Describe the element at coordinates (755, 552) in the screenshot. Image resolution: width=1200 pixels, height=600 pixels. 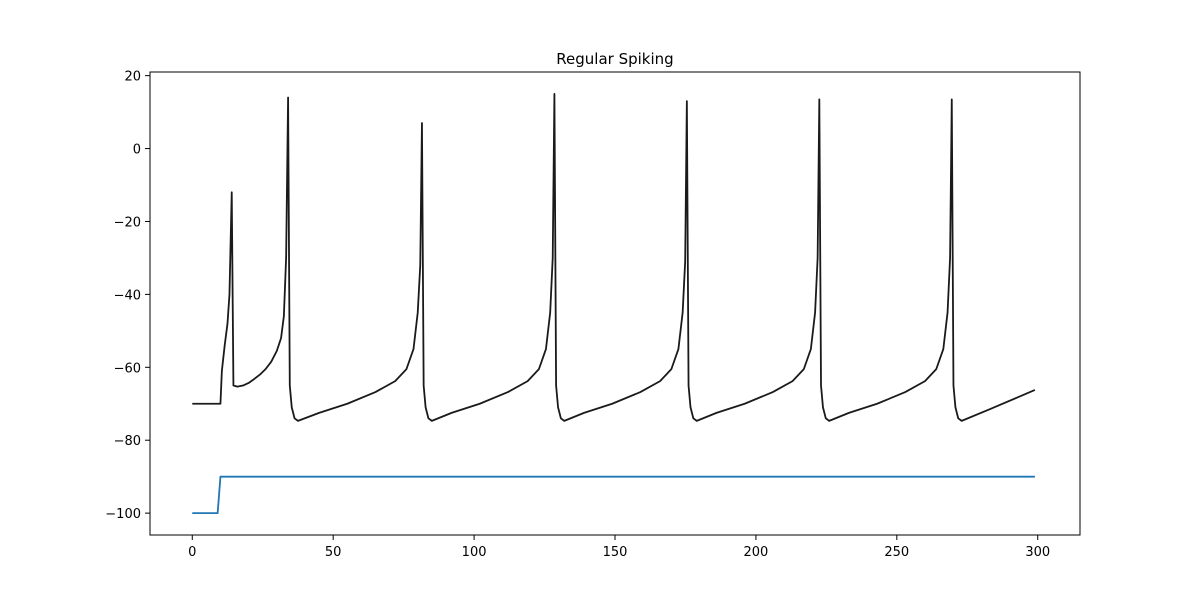
I see `x-tick-label: 200` at that location.